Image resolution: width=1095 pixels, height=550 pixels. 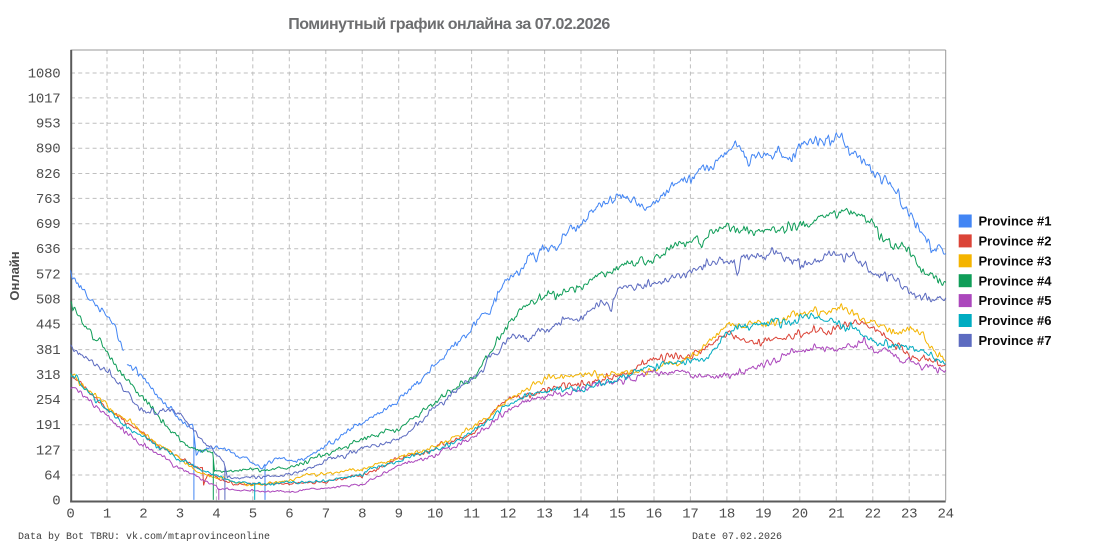 What do you see at coordinates (362, 515) in the screenshot?
I see `svg-text: 8` at bounding box center [362, 515].